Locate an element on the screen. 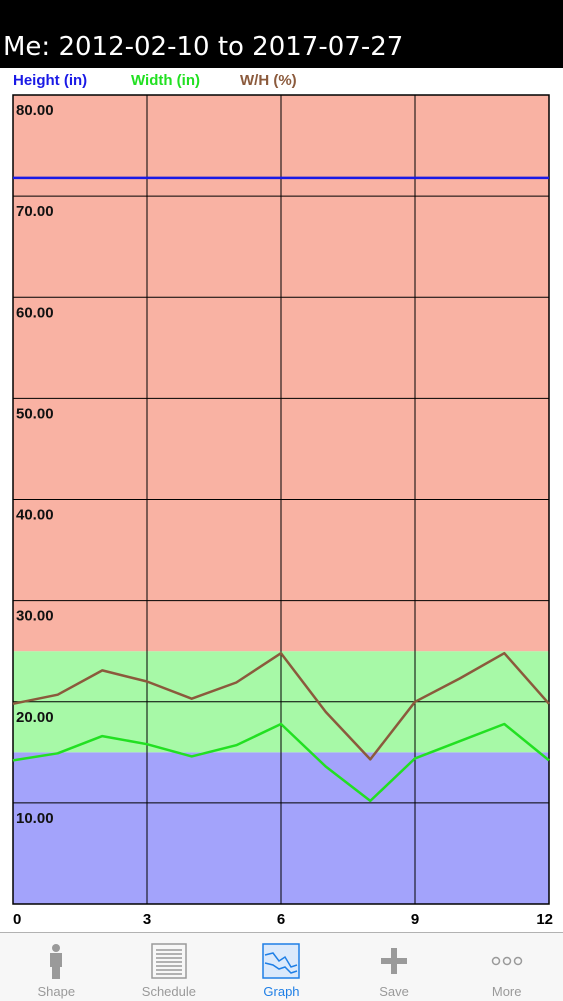 The image size is (563, 1001). x-tick-label: 0 is located at coordinates (17, 919).